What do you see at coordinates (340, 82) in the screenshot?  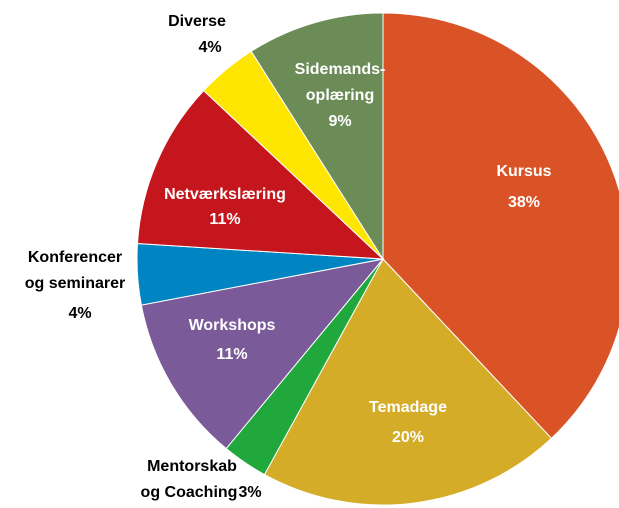 I see `slice-label: Sidemands-oplæring` at bounding box center [340, 82].